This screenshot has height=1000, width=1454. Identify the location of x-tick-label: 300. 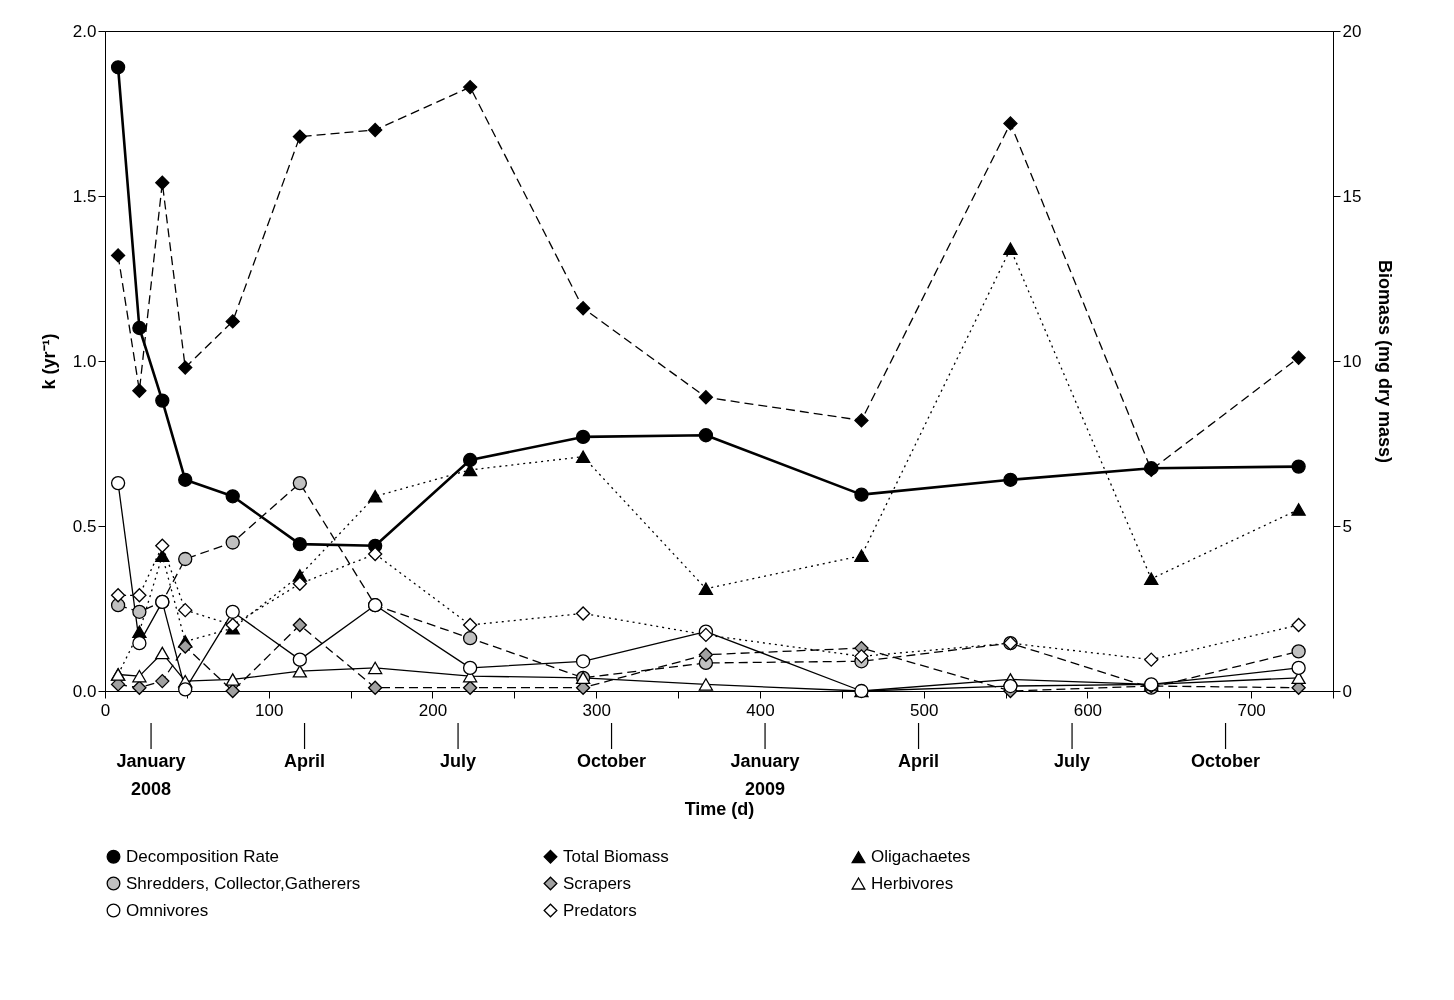
(596, 710).